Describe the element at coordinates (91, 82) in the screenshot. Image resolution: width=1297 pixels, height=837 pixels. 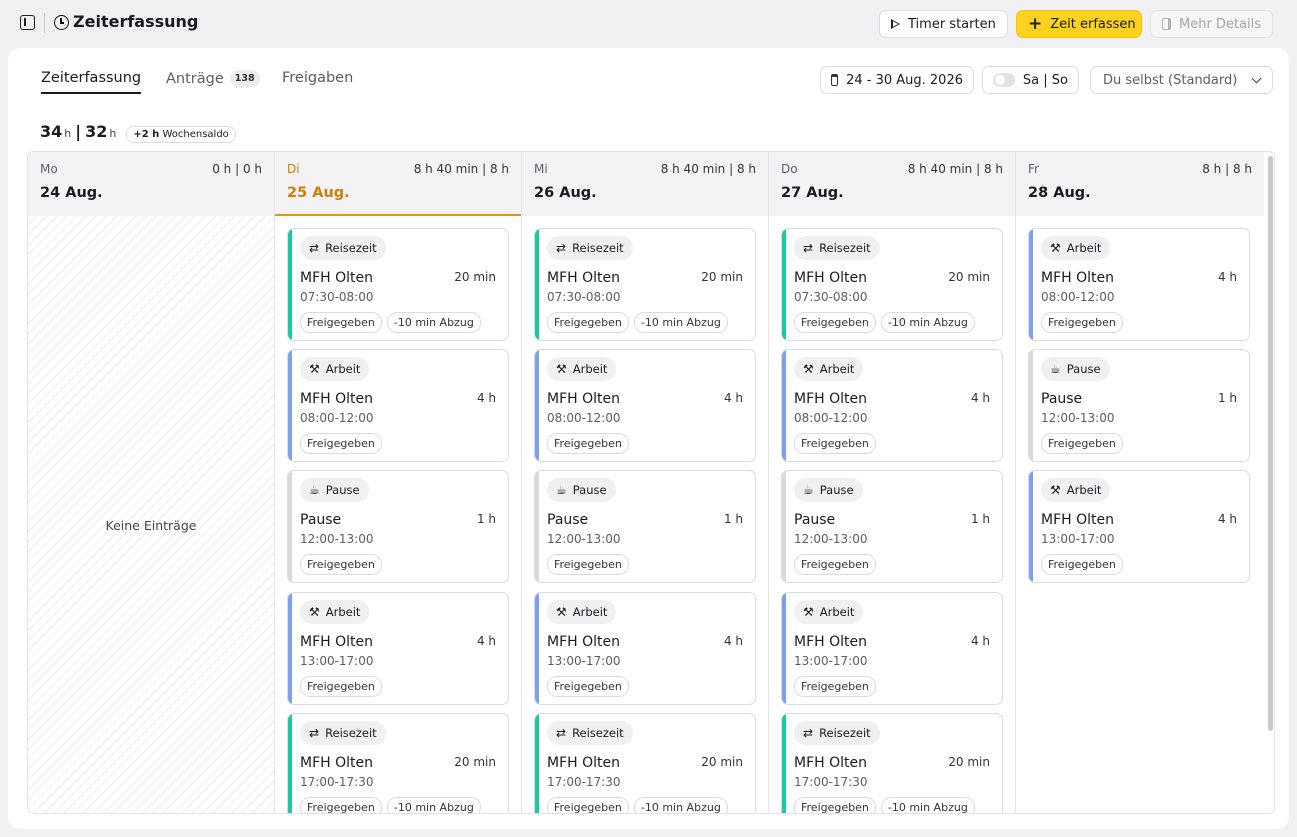
I see `tab-zeiterfassung: Zeiterfassung` at that location.